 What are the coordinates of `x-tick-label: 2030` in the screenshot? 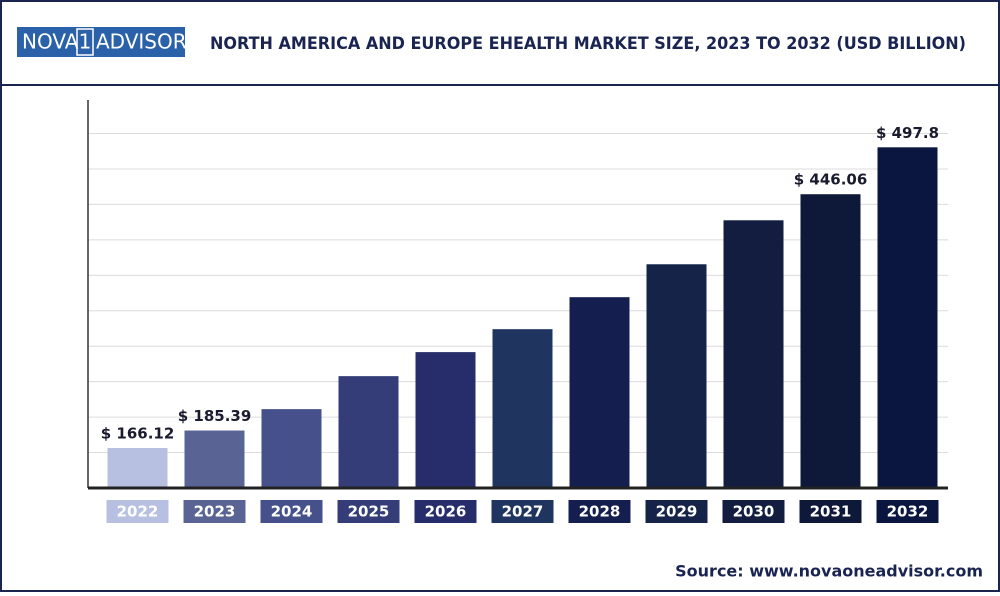 It's located at (754, 512).